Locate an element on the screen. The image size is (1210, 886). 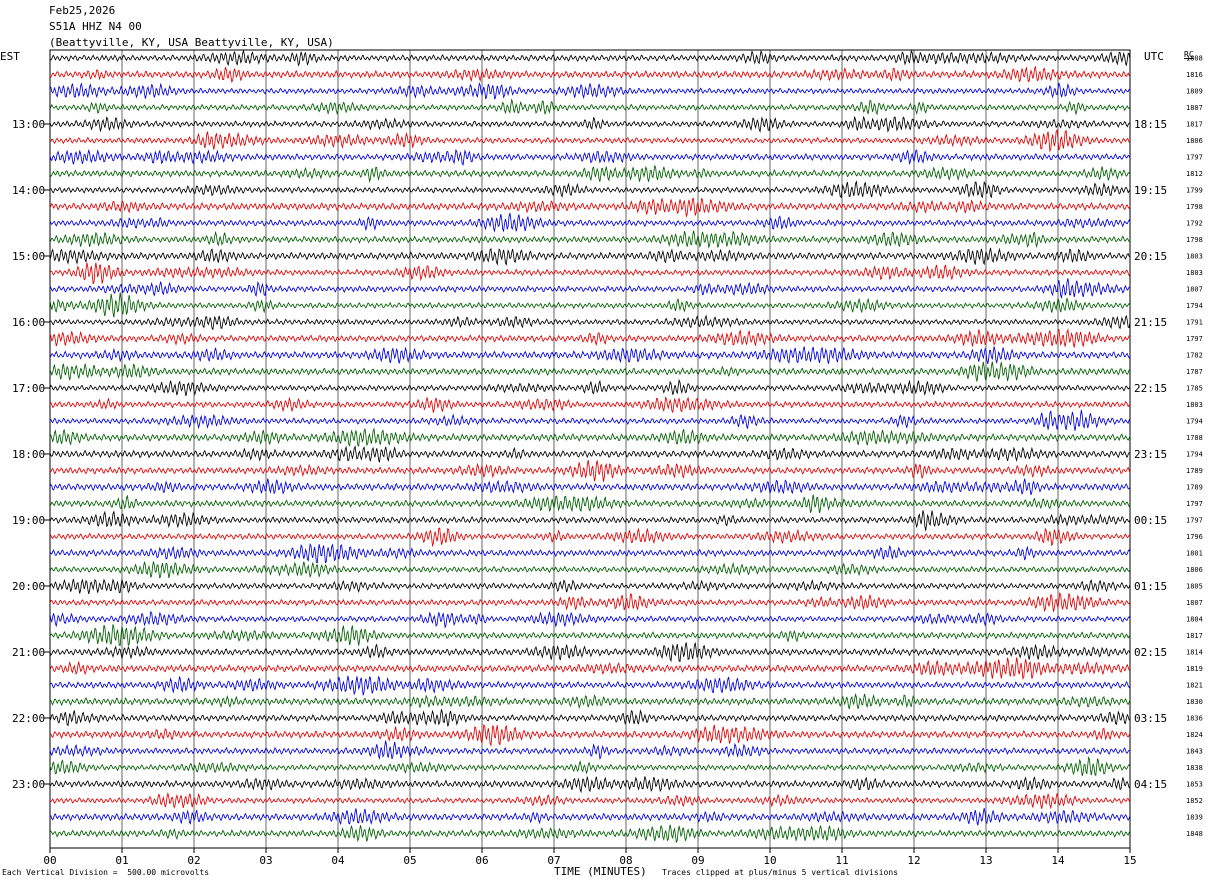
date-label: Feb25,2026 is located at coordinates (82, 10).